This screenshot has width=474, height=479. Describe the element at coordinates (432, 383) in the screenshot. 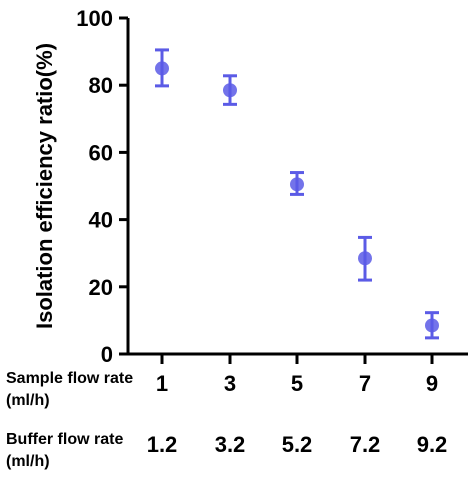

I see `x-tick-label: 9` at that location.